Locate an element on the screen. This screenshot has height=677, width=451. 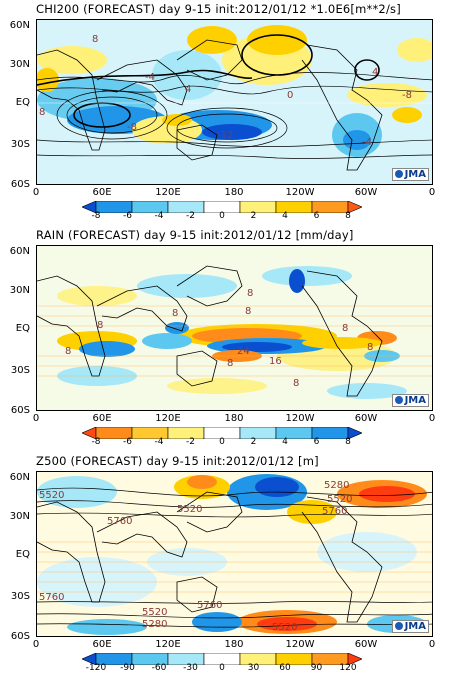
contour-label: 4 is located at coordinates (188, 89).